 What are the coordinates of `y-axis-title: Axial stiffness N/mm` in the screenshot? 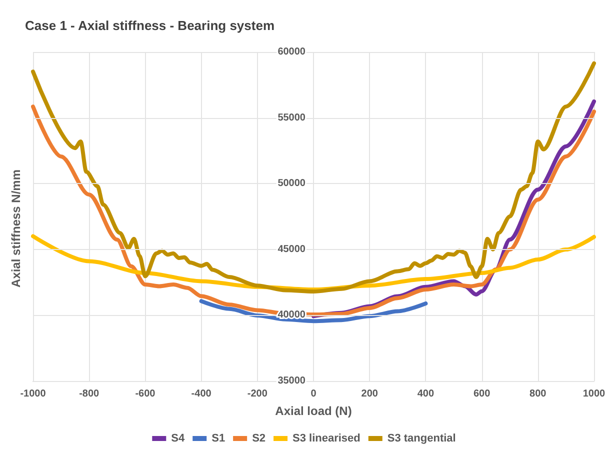 It's located at (16, 228).